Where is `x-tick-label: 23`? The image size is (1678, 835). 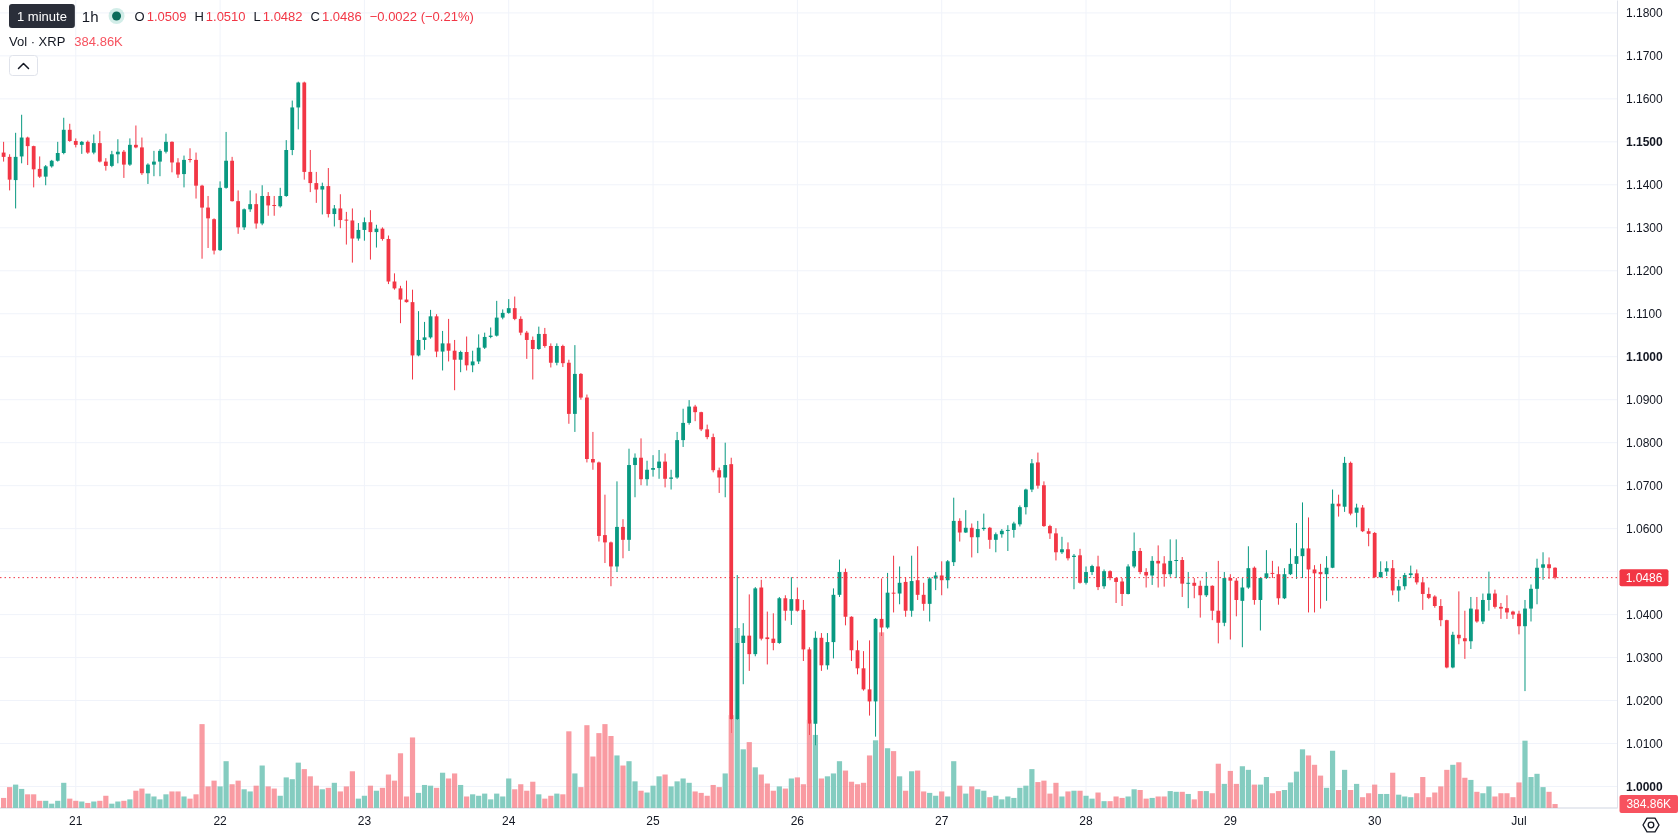
x-tick-label: 23 is located at coordinates (364, 821).